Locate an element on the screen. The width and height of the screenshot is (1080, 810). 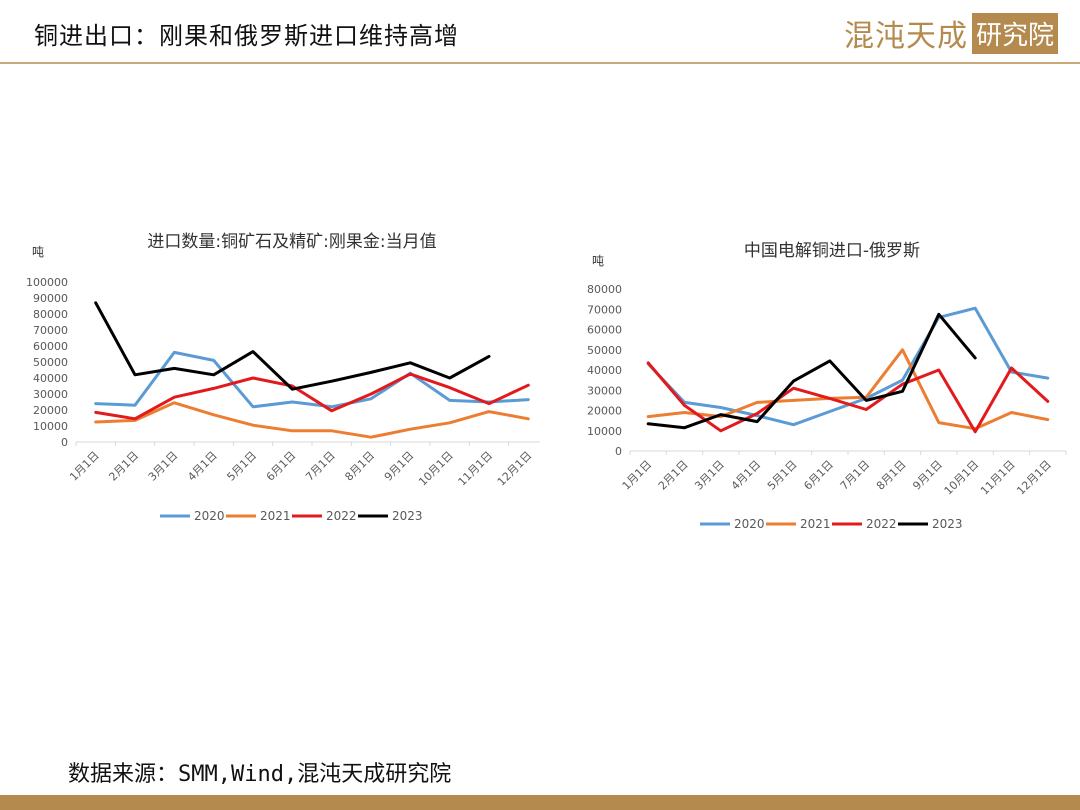
logo-box-text: 研究院 is located at coordinates (1014, 33).